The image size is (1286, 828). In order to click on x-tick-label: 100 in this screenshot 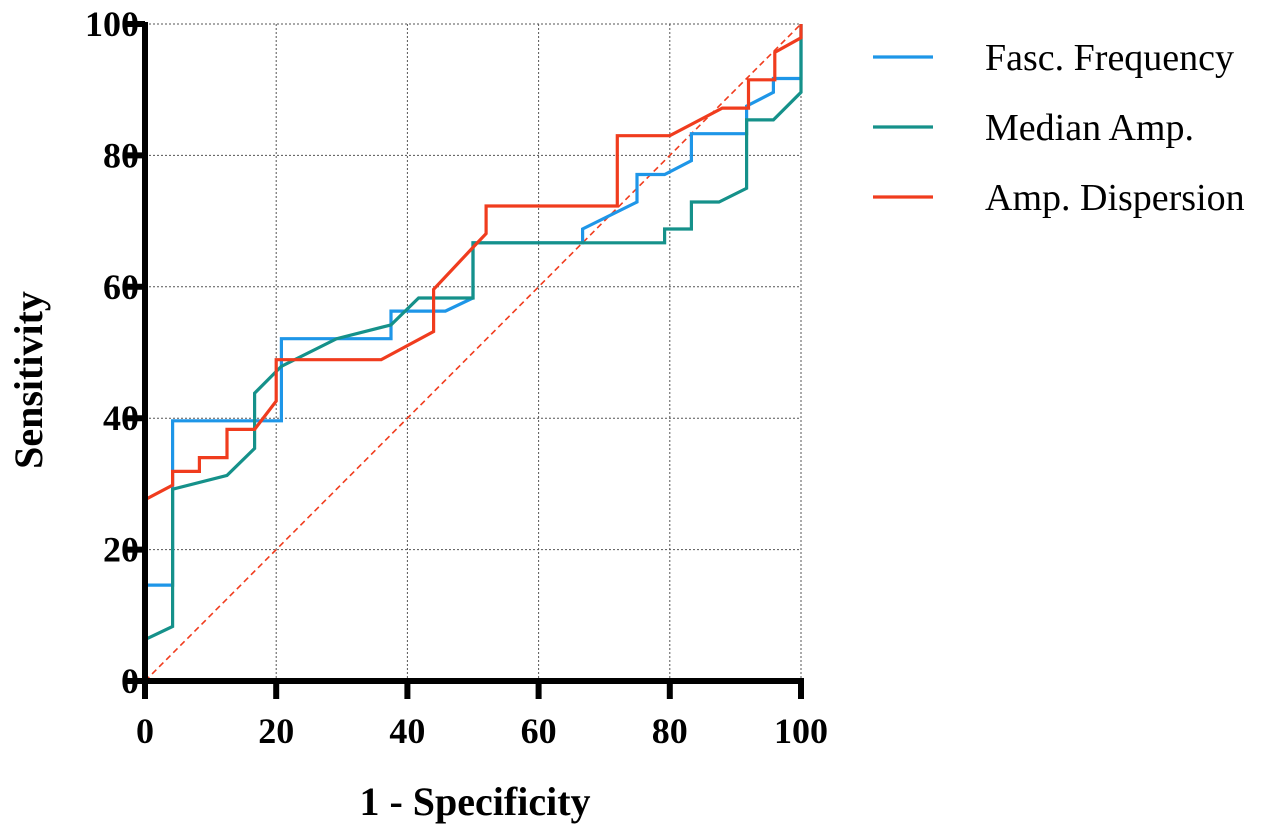, I will do `click(801, 731)`.